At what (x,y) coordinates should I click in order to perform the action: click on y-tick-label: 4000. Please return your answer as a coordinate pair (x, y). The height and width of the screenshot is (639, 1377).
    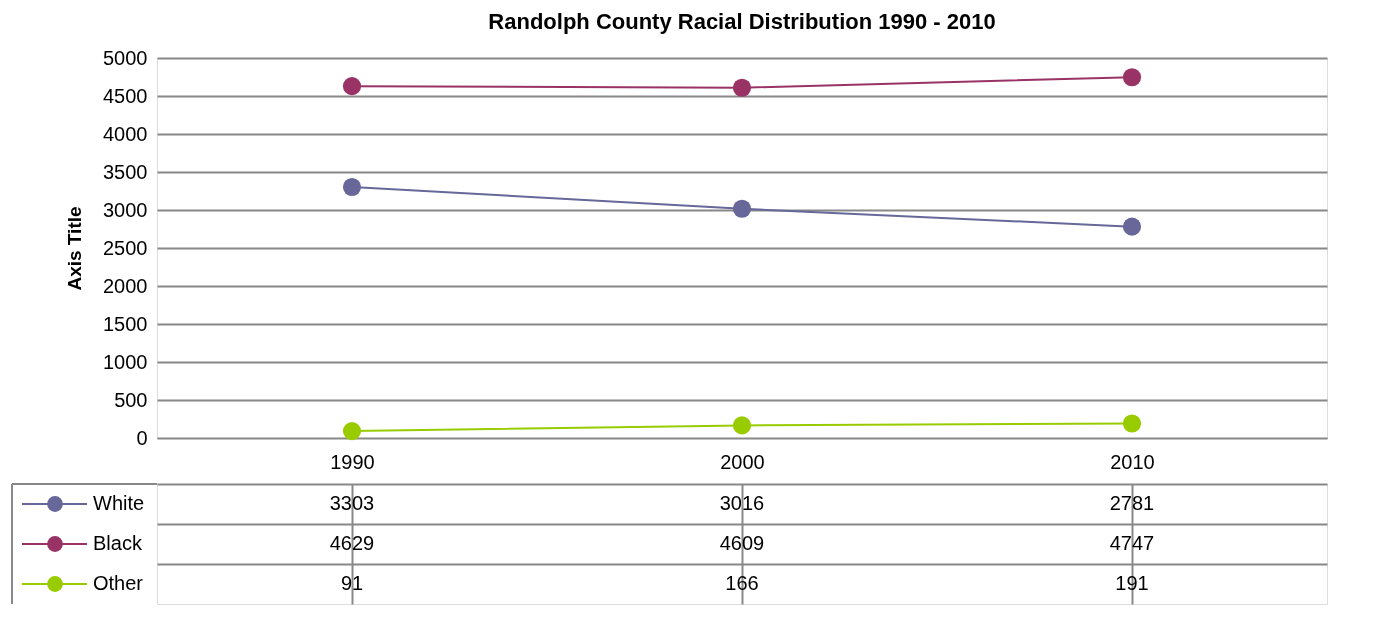
    Looking at the image, I should click on (125, 133).